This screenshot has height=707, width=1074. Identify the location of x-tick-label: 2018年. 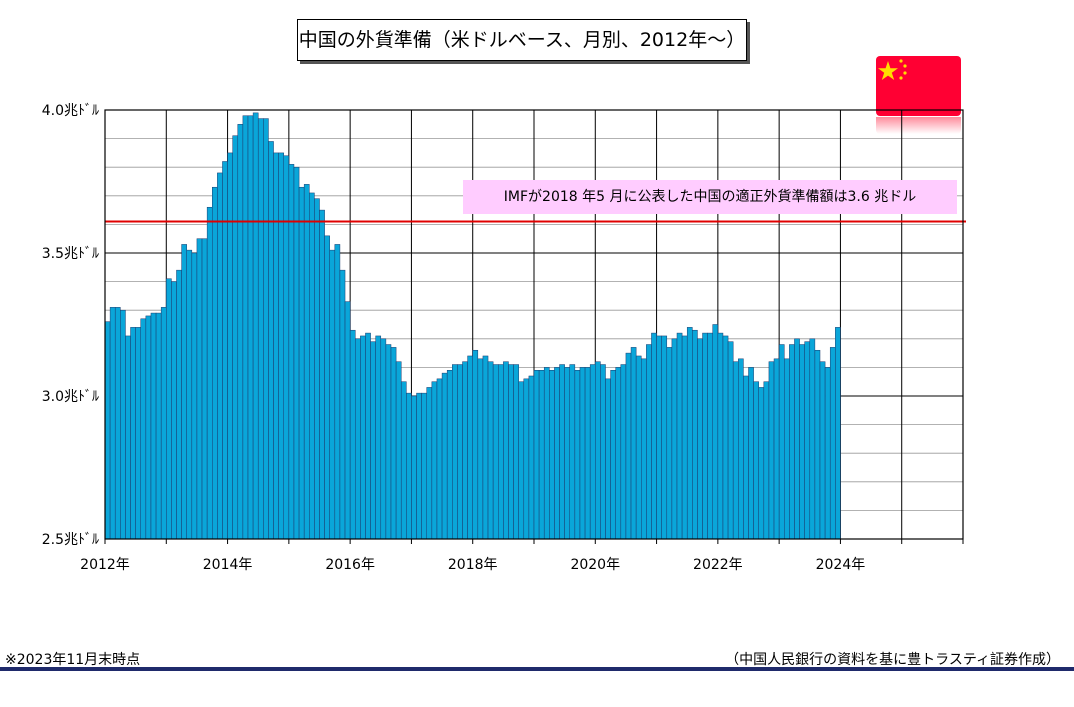
(473, 565).